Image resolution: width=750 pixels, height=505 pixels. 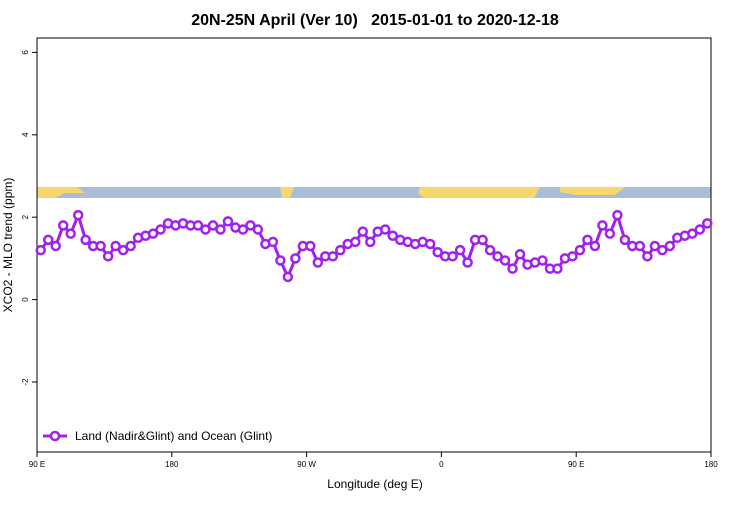 I want to click on map-strip, so click(x=374, y=192).